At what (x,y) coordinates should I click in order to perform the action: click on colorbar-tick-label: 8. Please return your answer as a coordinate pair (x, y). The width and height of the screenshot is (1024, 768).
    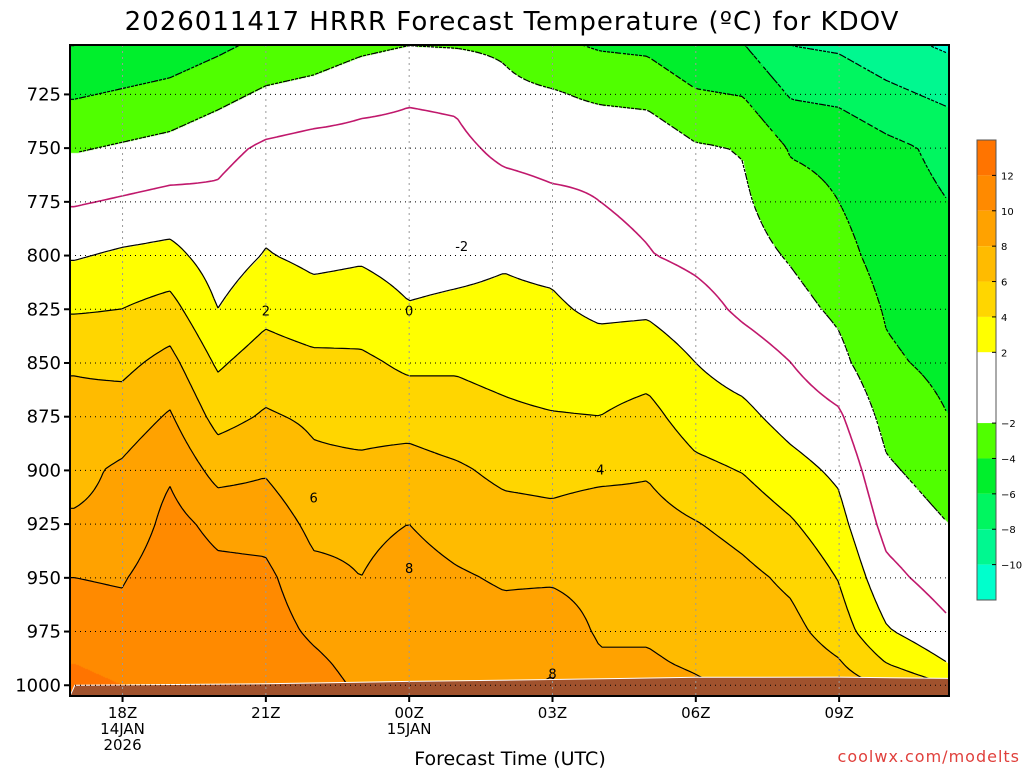
    Looking at the image, I should click on (1004, 247).